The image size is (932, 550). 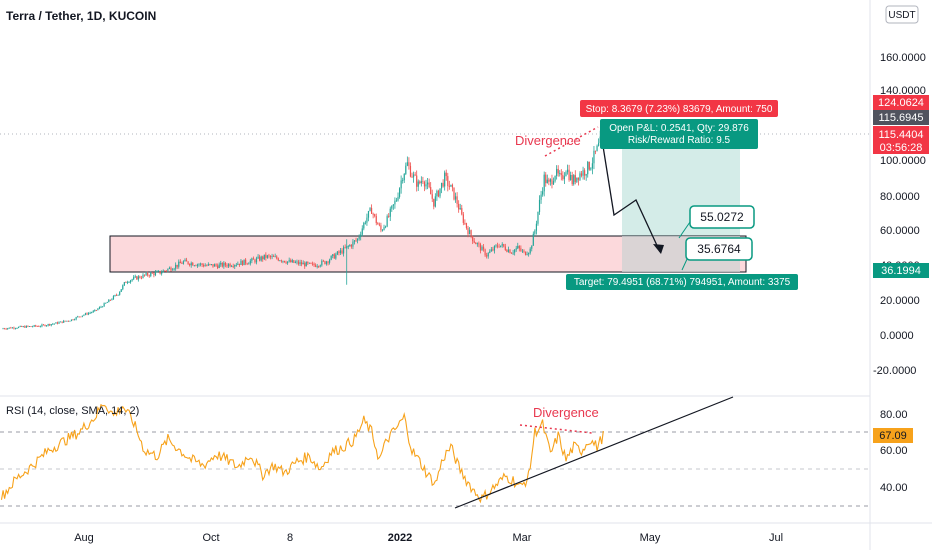 I want to click on price-callout-2: 35.6764, so click(x=717, y=254).